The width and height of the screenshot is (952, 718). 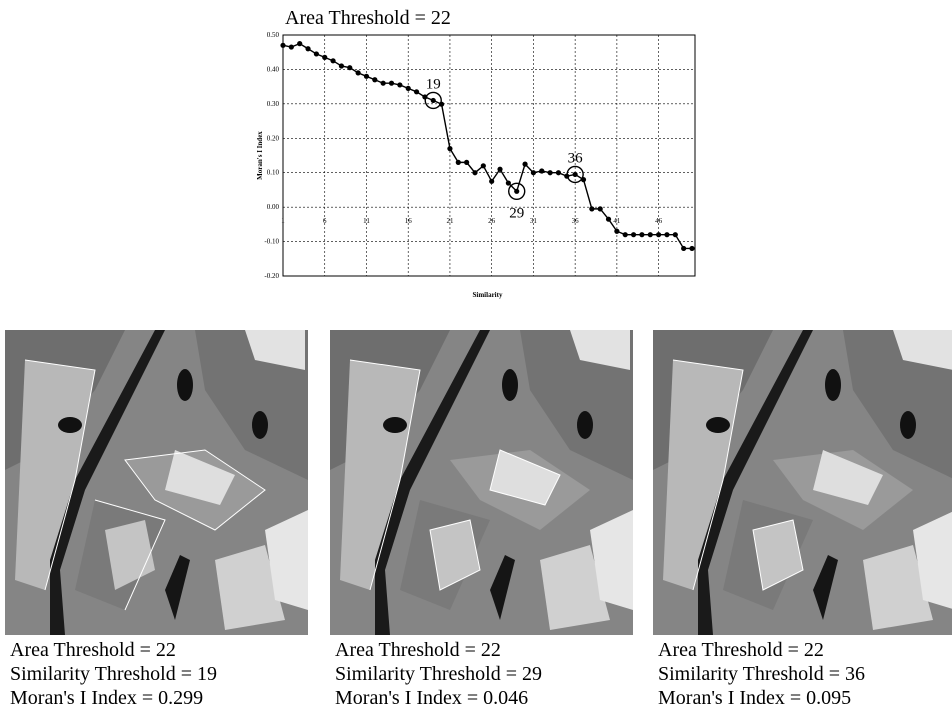 I want to click on x-axis-label: Similarity, so click(x=488, y=295).